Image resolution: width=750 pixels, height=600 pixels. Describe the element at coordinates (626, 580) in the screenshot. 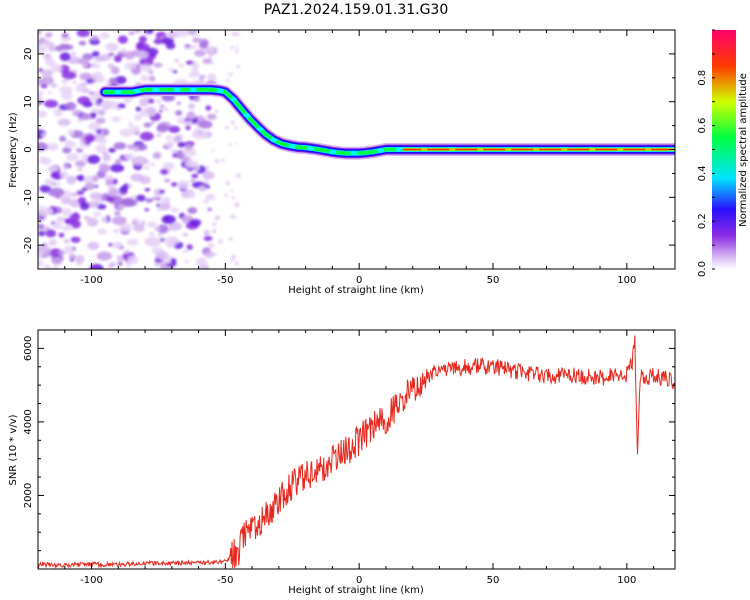

I see `x-tick-label: 100` at that location.